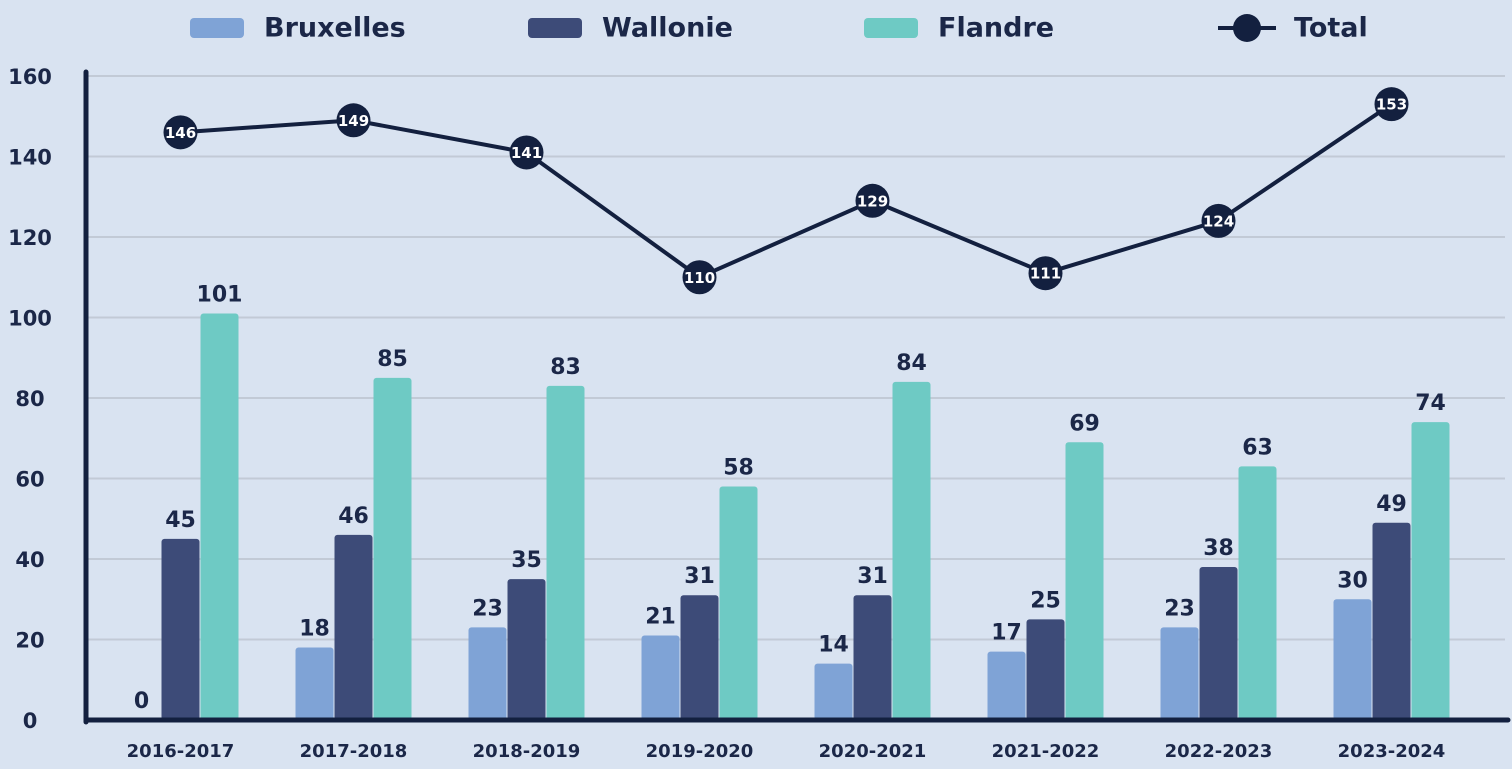  I want to click on total-value-label: 146, so click(180, 133).